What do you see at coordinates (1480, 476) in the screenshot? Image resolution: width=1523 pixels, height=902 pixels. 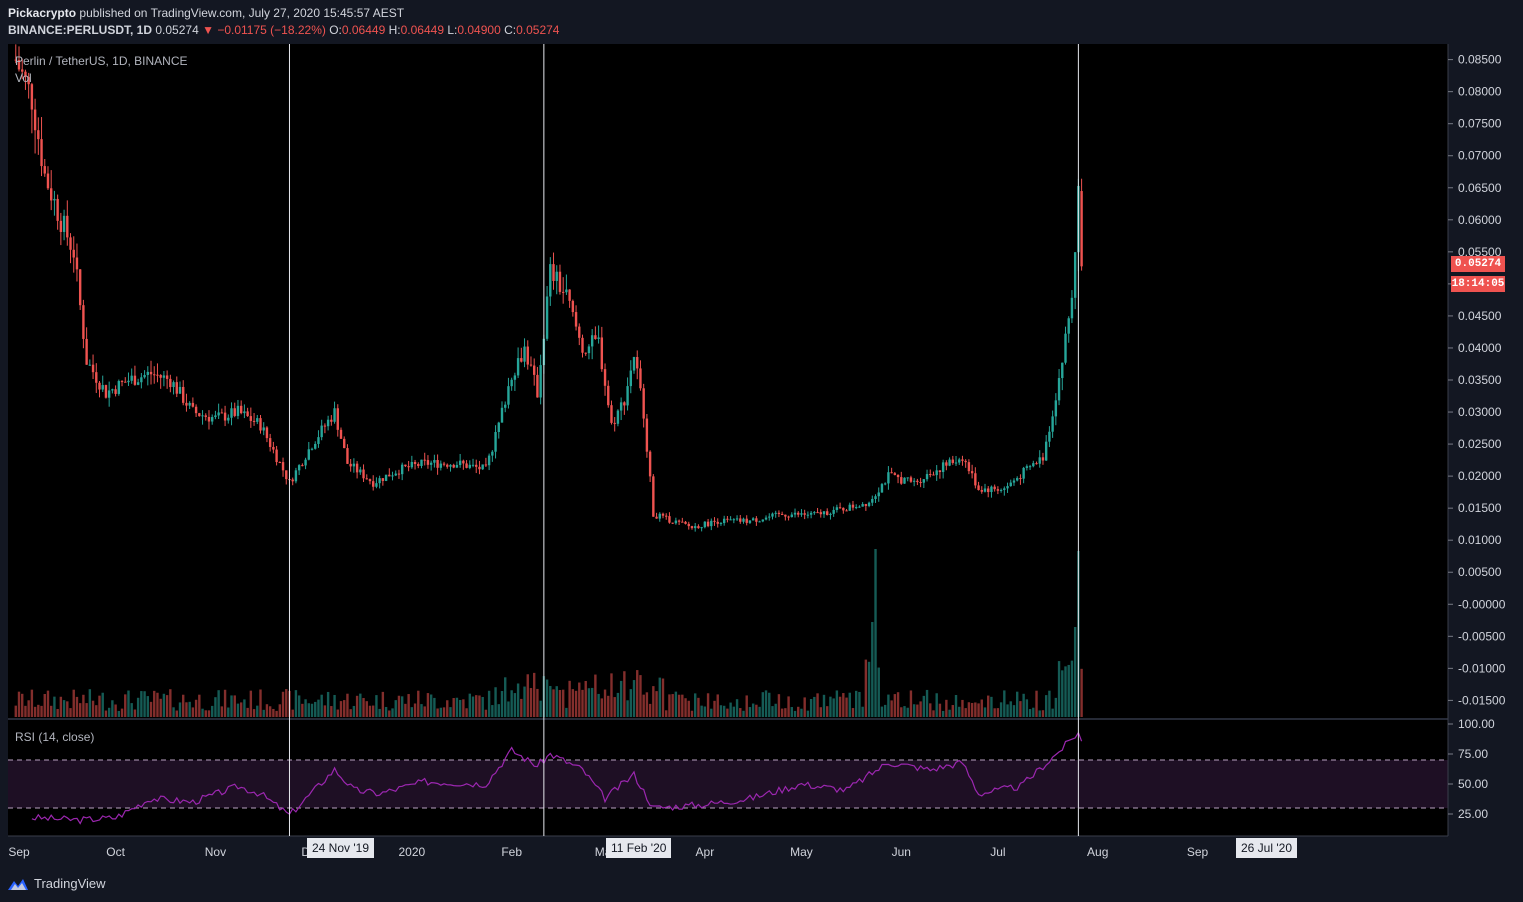 I see `price-tick-label: 0.02000` at bounding box center [1480, 476].